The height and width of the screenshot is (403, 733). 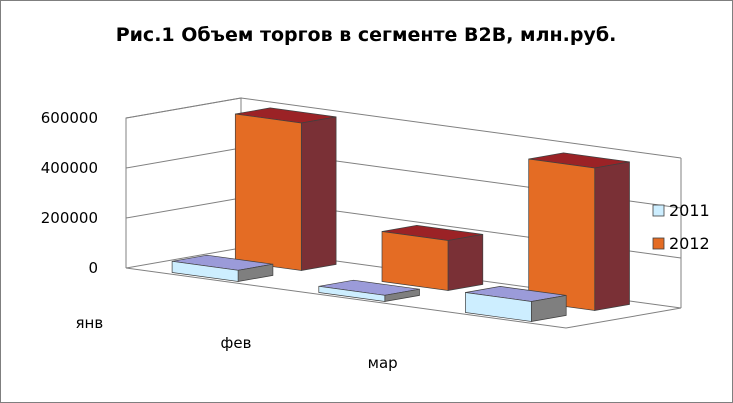 I want to click on bar-2011-фев, so click(x=369, y=290).